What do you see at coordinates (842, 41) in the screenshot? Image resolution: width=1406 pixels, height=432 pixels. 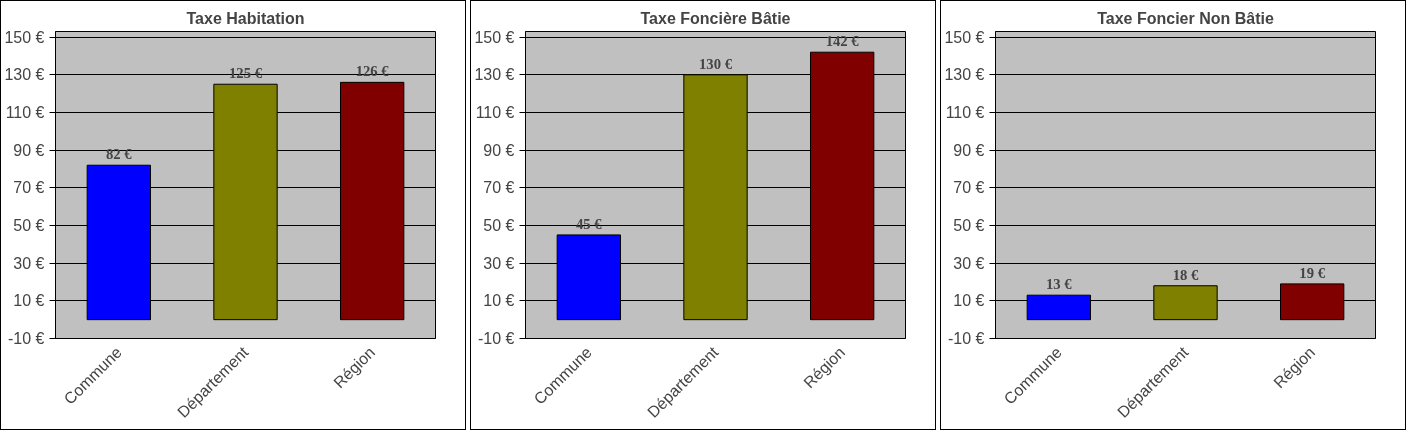 I see `data-label: 142 €` at bounding box center [842, 41].